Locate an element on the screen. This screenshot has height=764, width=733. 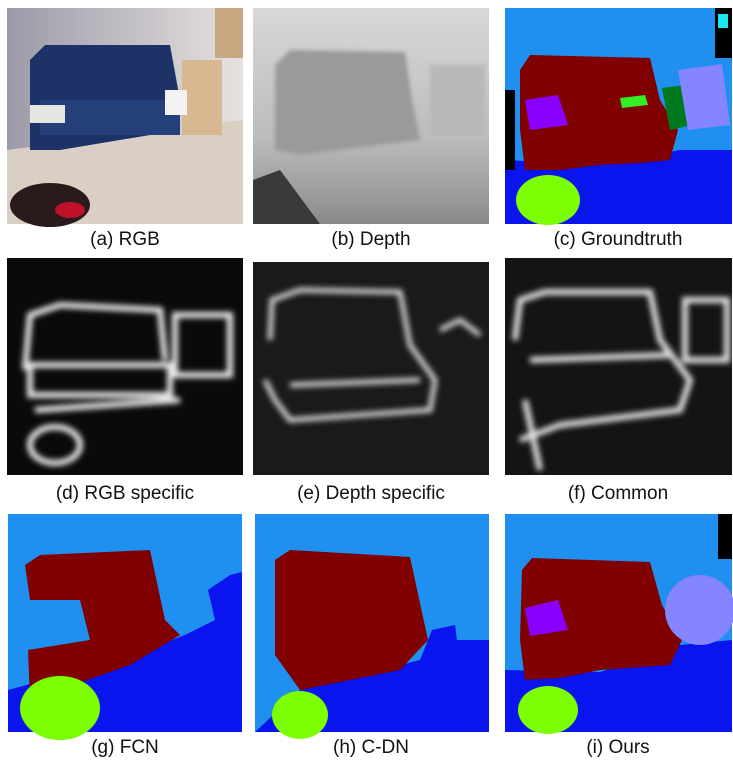
ours-map is located at coordinates (619, 624).